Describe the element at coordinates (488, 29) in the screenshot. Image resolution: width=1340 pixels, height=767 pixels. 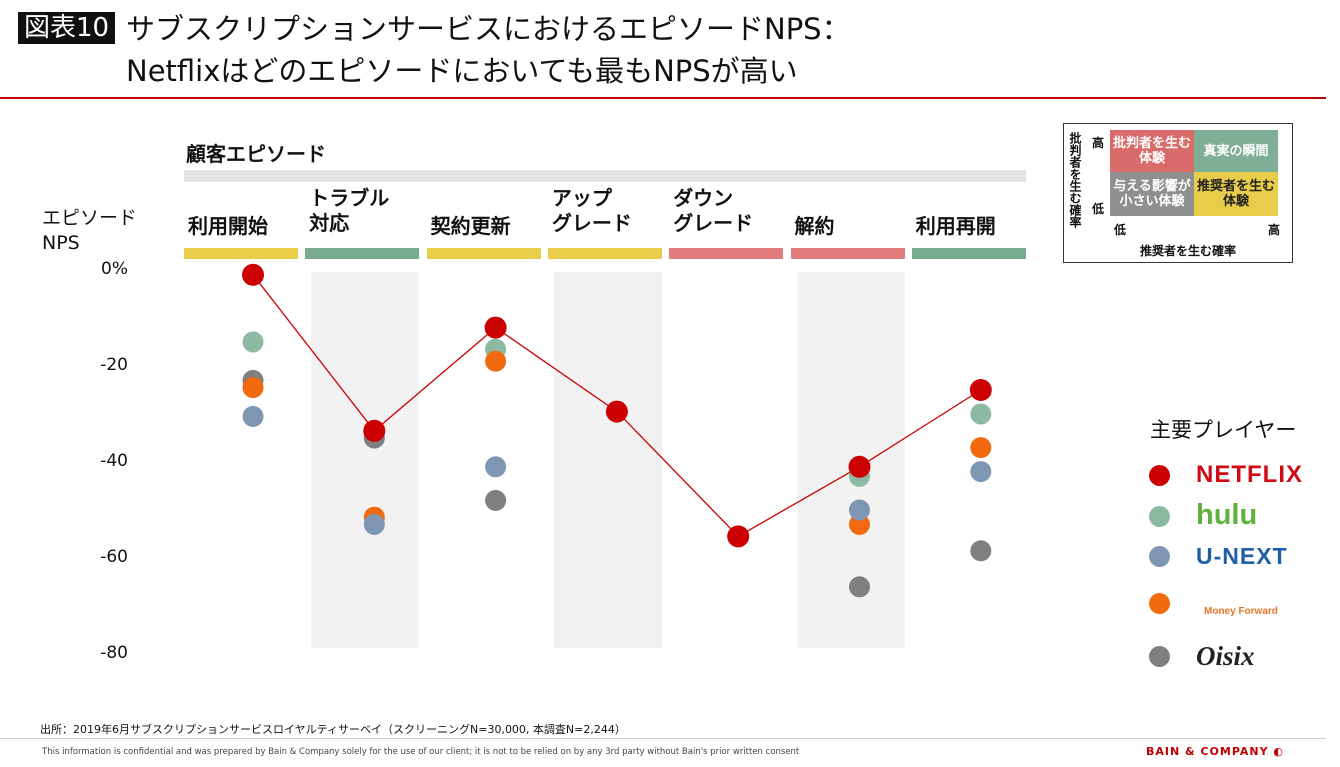
I see `page-title-line1: サブスクリプションサービスにおけるエピソードNPS：` at that location.